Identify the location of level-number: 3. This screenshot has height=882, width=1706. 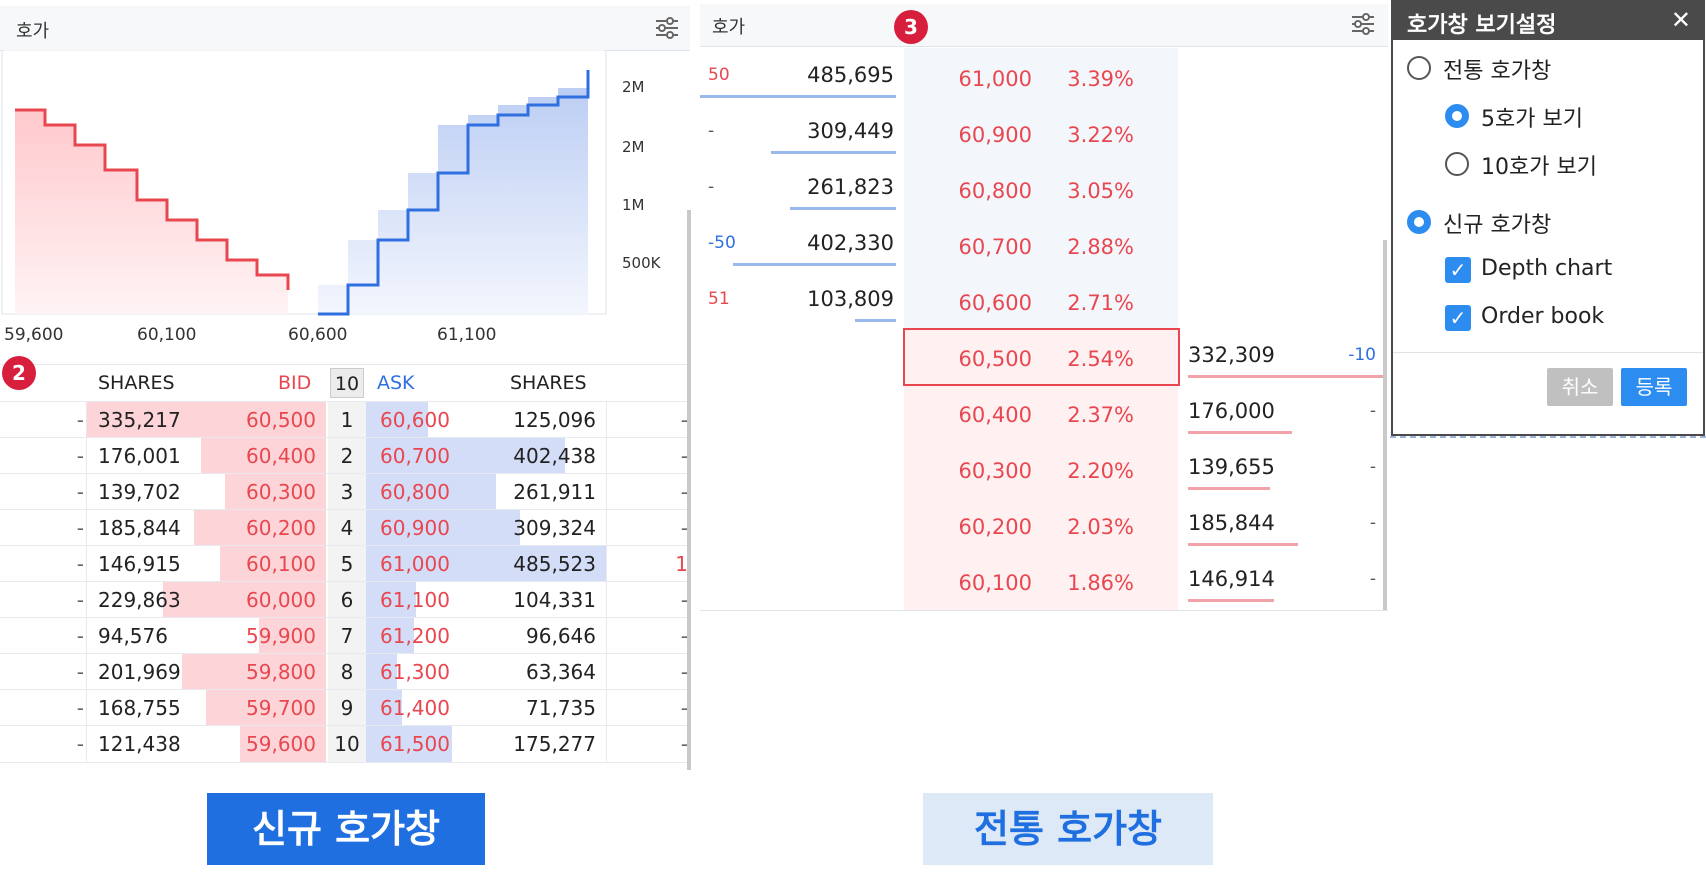
(347, 492).